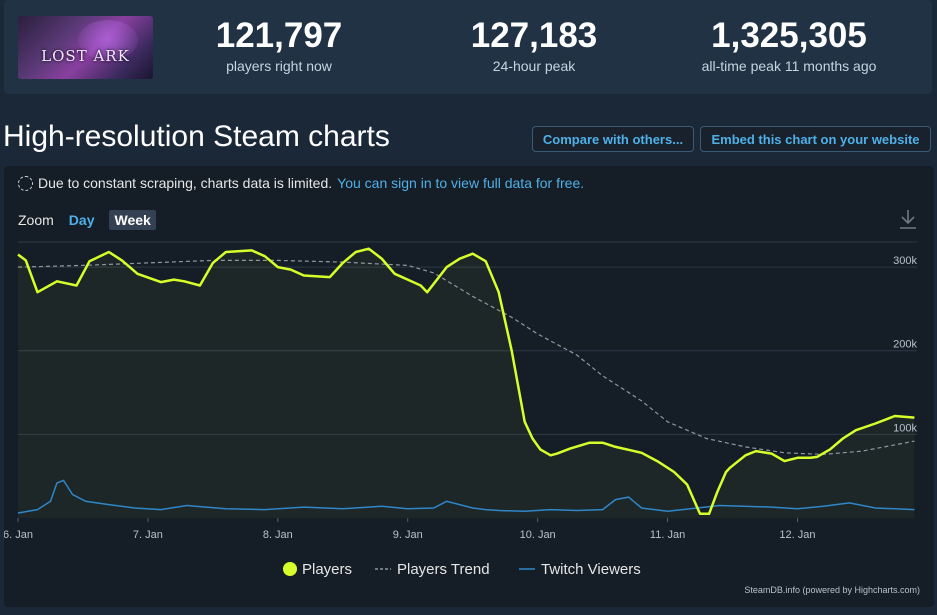 The image size is (937, 615). I want to click on stat-label: all-time peak 11 months ago, so click(789, 66).